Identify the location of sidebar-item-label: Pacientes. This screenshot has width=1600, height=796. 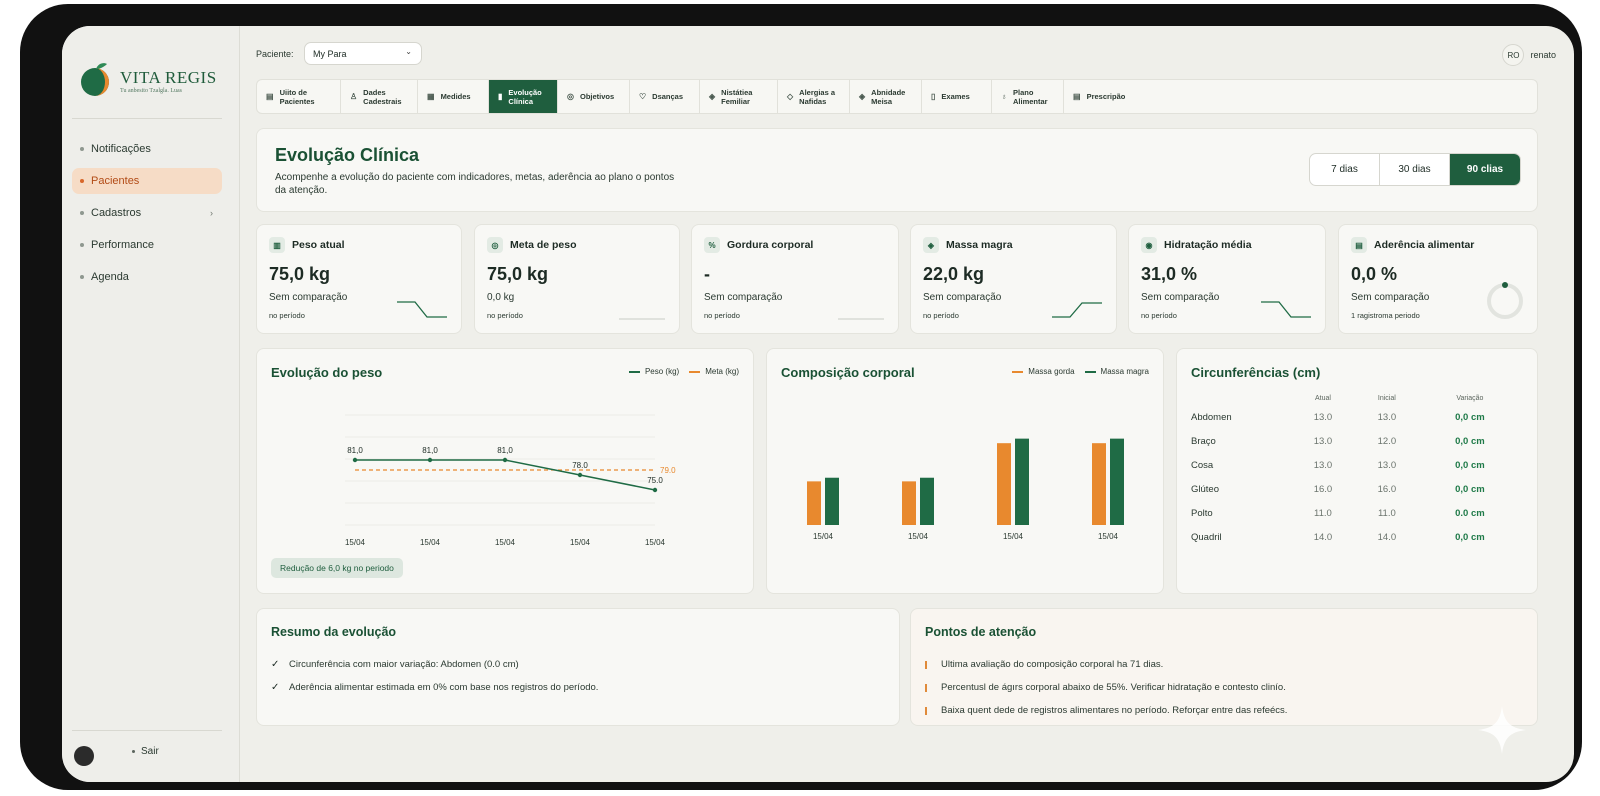
(115, 181).